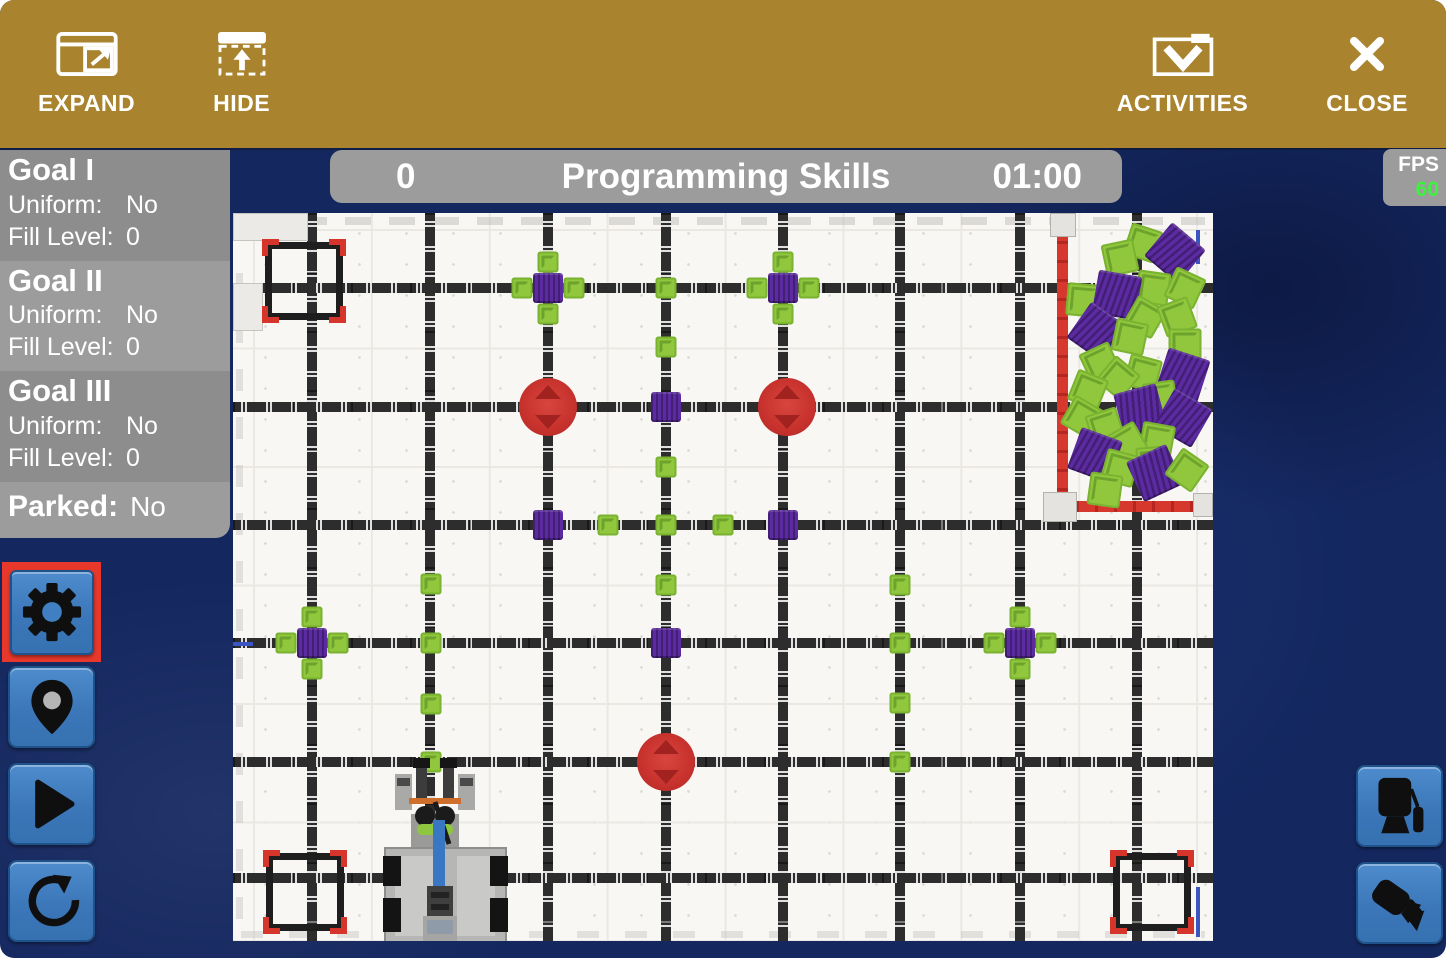 The height and width of the screenshot is (958, 1446). What do you see at coordinates (1062, 367) in the screenshot?
I see `red-zone-line-v` at bounding box center [1062, 367].